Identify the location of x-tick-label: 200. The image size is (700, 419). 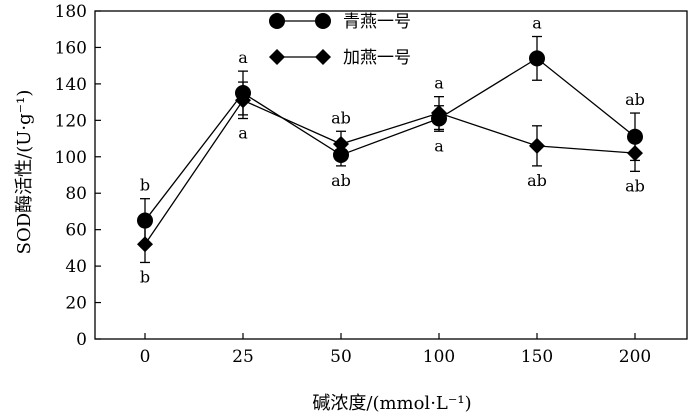
(635, 357).